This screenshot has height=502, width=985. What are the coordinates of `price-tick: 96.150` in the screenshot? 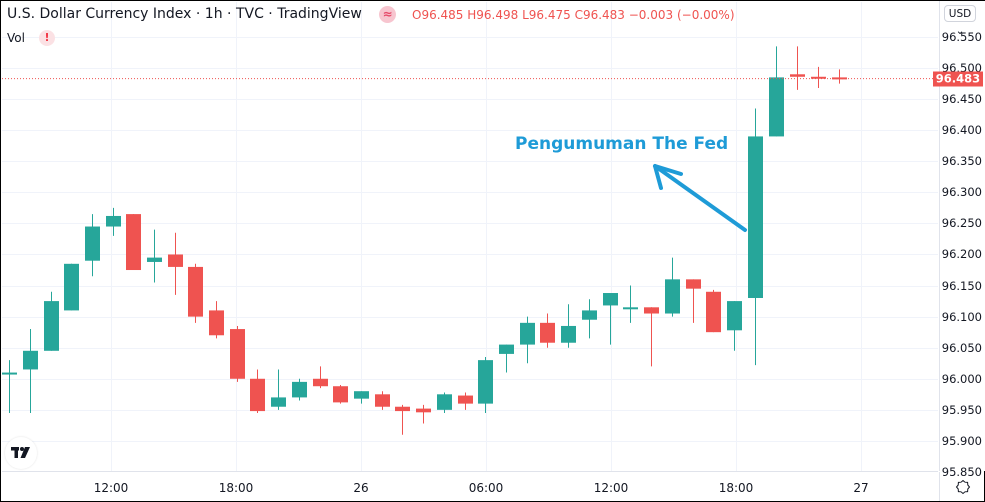 It's located at (961, 285).